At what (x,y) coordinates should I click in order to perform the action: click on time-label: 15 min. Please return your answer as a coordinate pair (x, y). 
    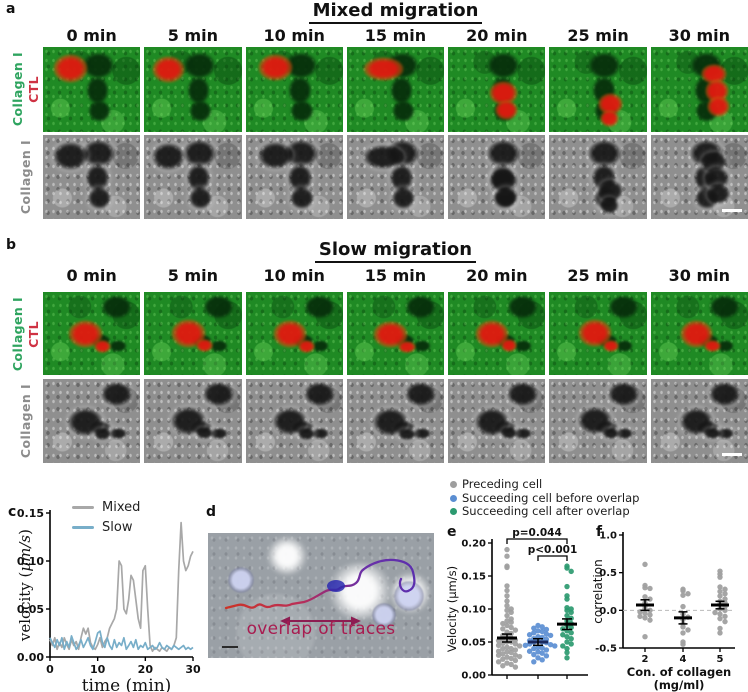
    Looking at the image, I should click on (395, 35).